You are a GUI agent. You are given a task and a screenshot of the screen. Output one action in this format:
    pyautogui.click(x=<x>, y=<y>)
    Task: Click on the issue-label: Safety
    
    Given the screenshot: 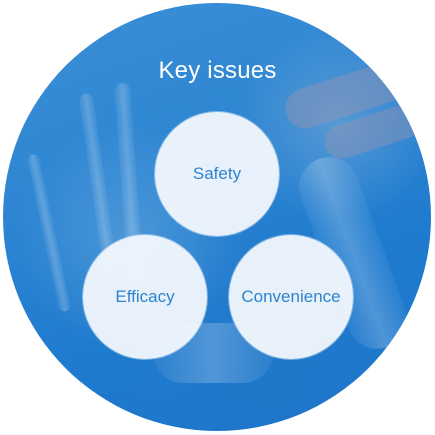 What is the action you would take?
    pyautogui.click(x=217, y=173)
    